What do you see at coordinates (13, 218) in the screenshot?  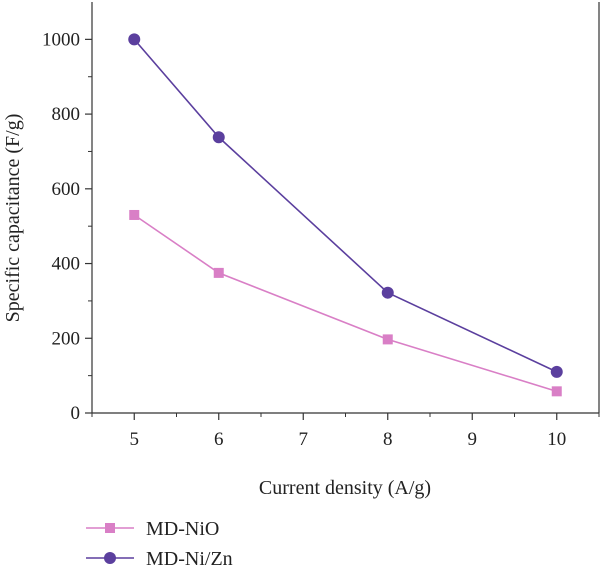 I see `y-axis-title: Specific capacitance (F/g)` at bounding box center [13, 218].